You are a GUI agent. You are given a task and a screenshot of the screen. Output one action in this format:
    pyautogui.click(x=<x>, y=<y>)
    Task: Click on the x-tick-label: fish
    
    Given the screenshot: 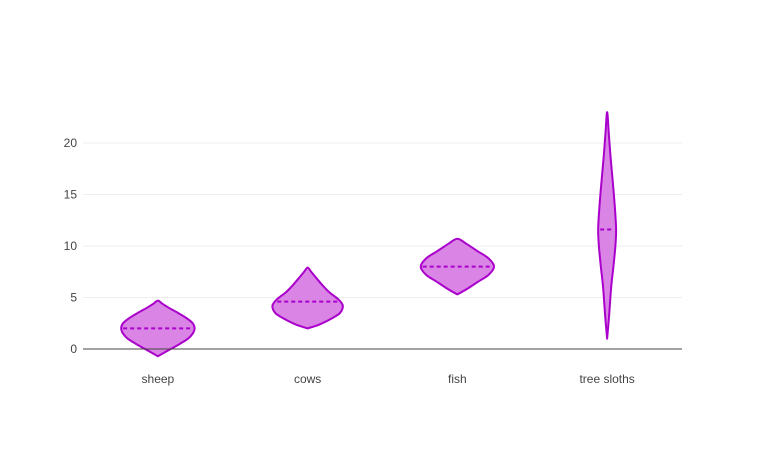 What is the action you would take?
    pyautogui.click(x=457, y=379)
    